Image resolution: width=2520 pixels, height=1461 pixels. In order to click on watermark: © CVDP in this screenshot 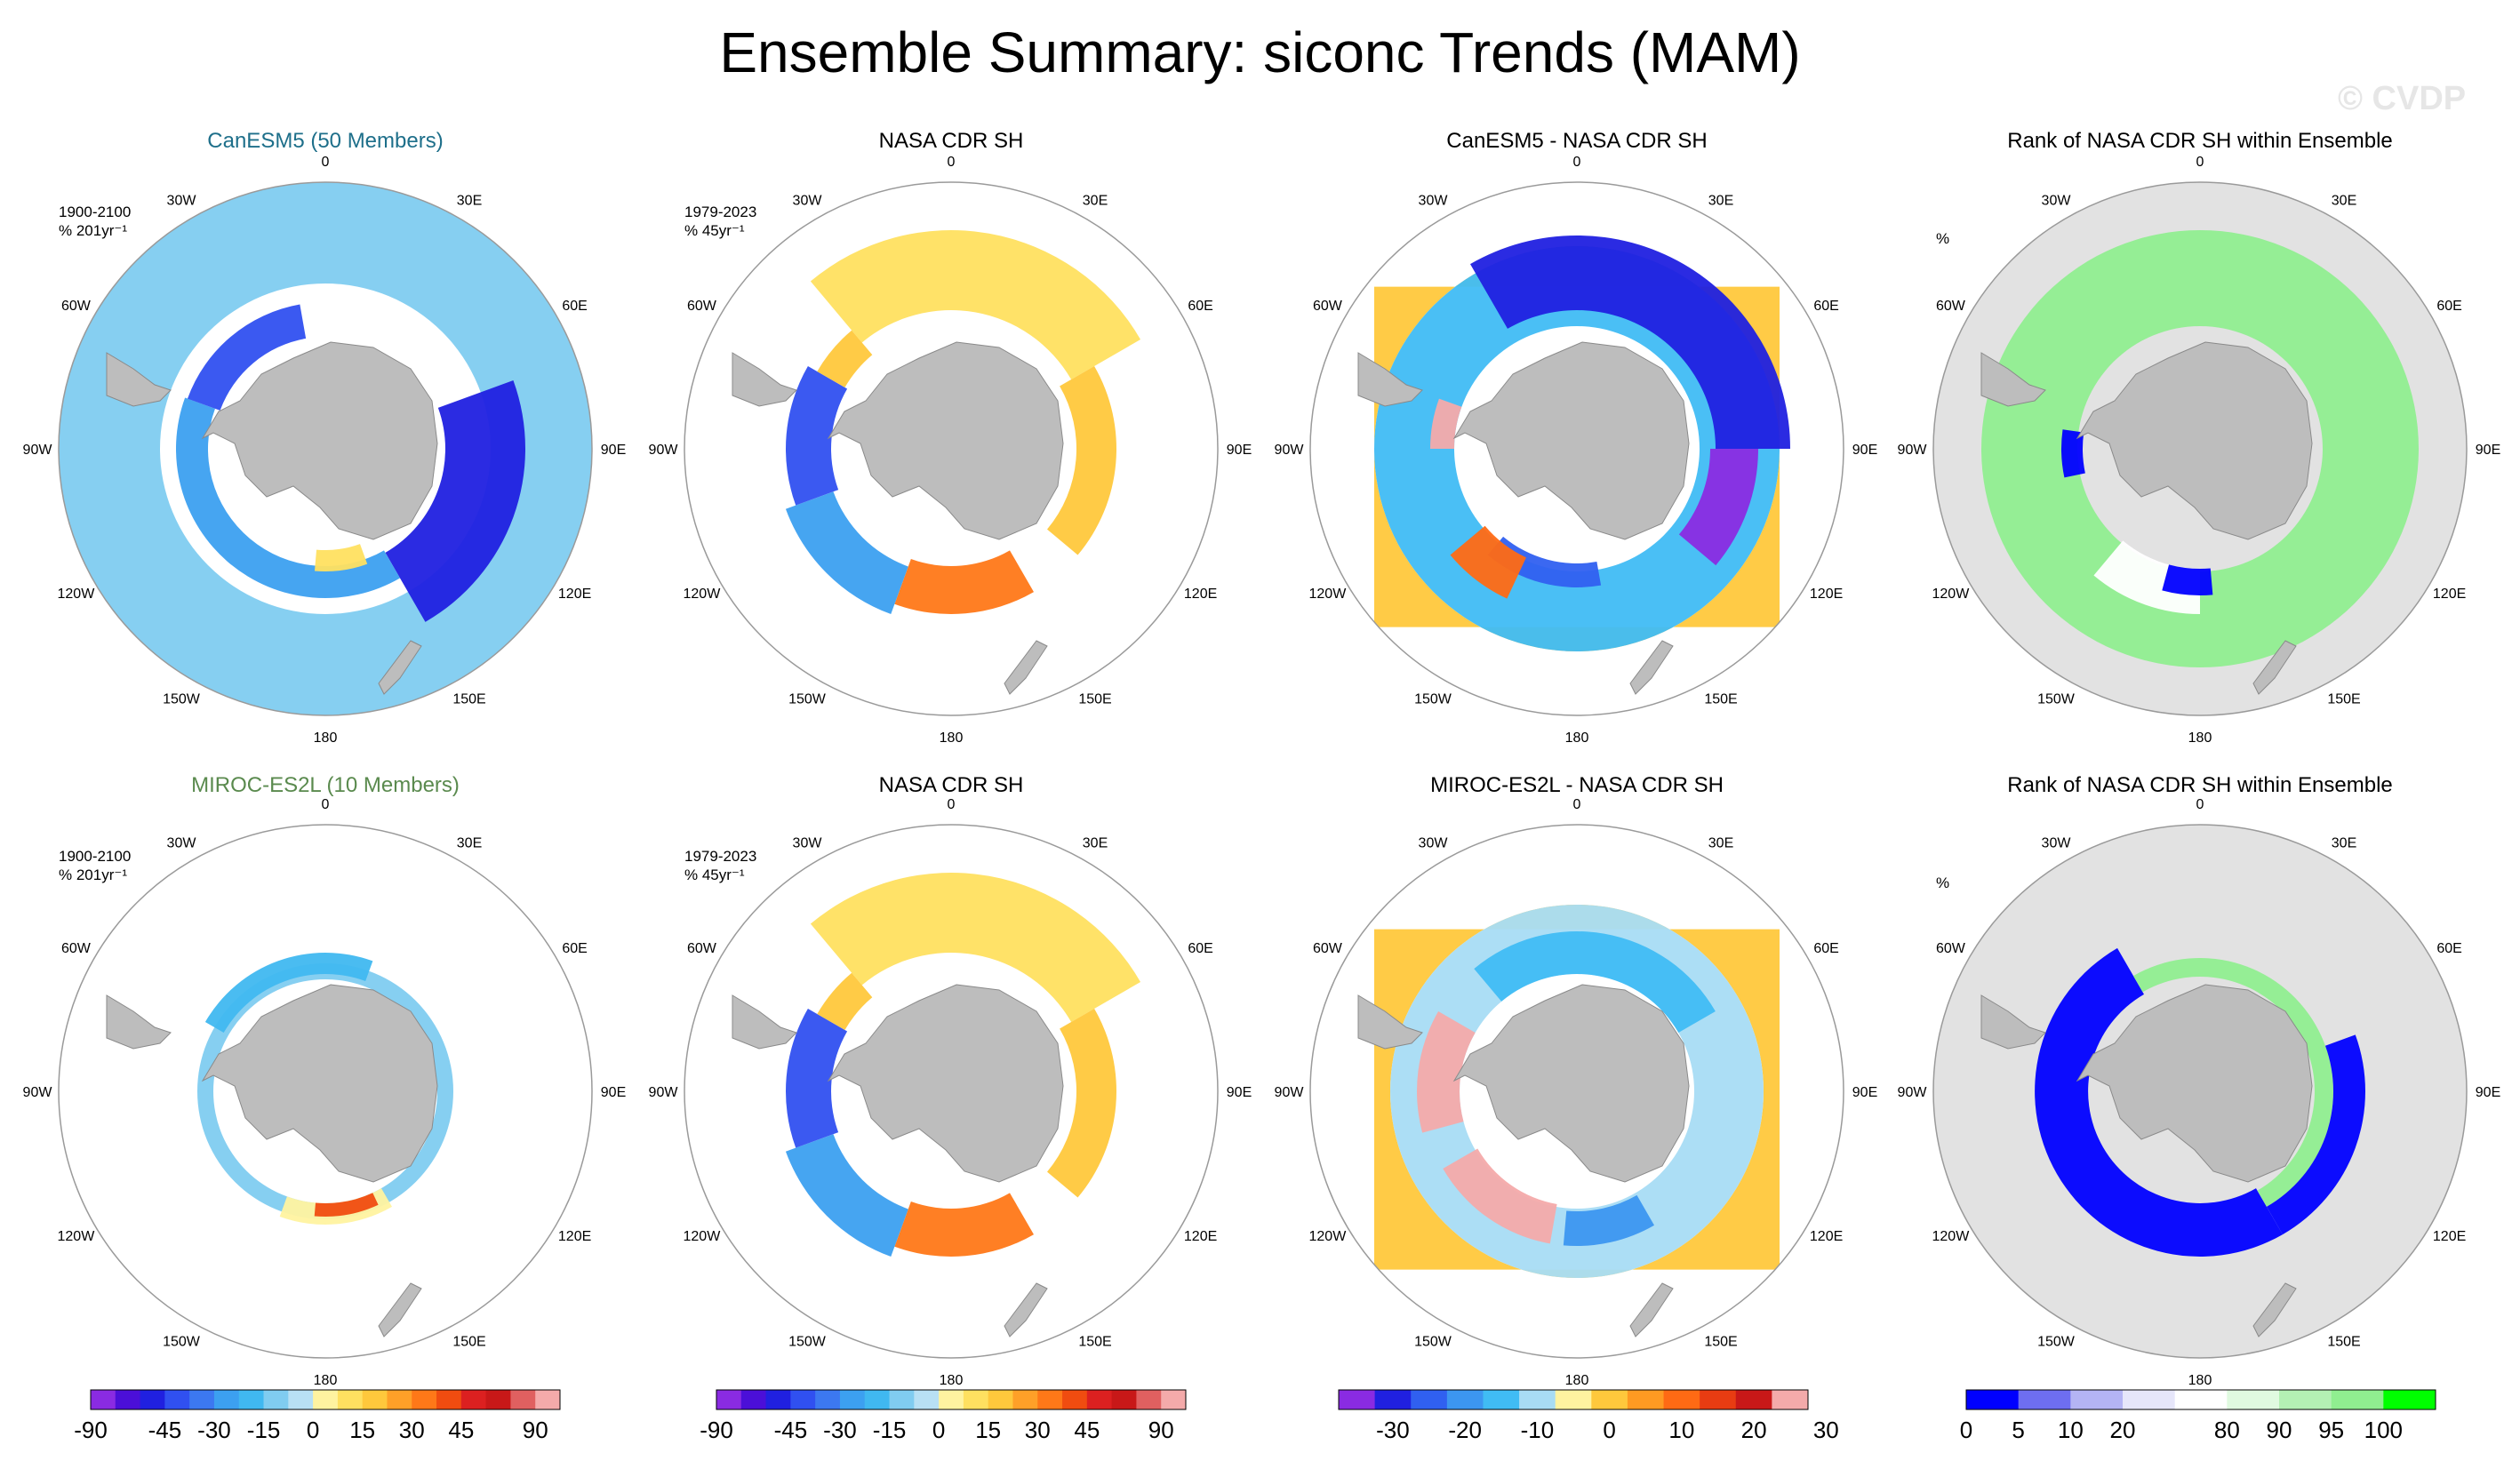, I will do `click(2402, 99)`.